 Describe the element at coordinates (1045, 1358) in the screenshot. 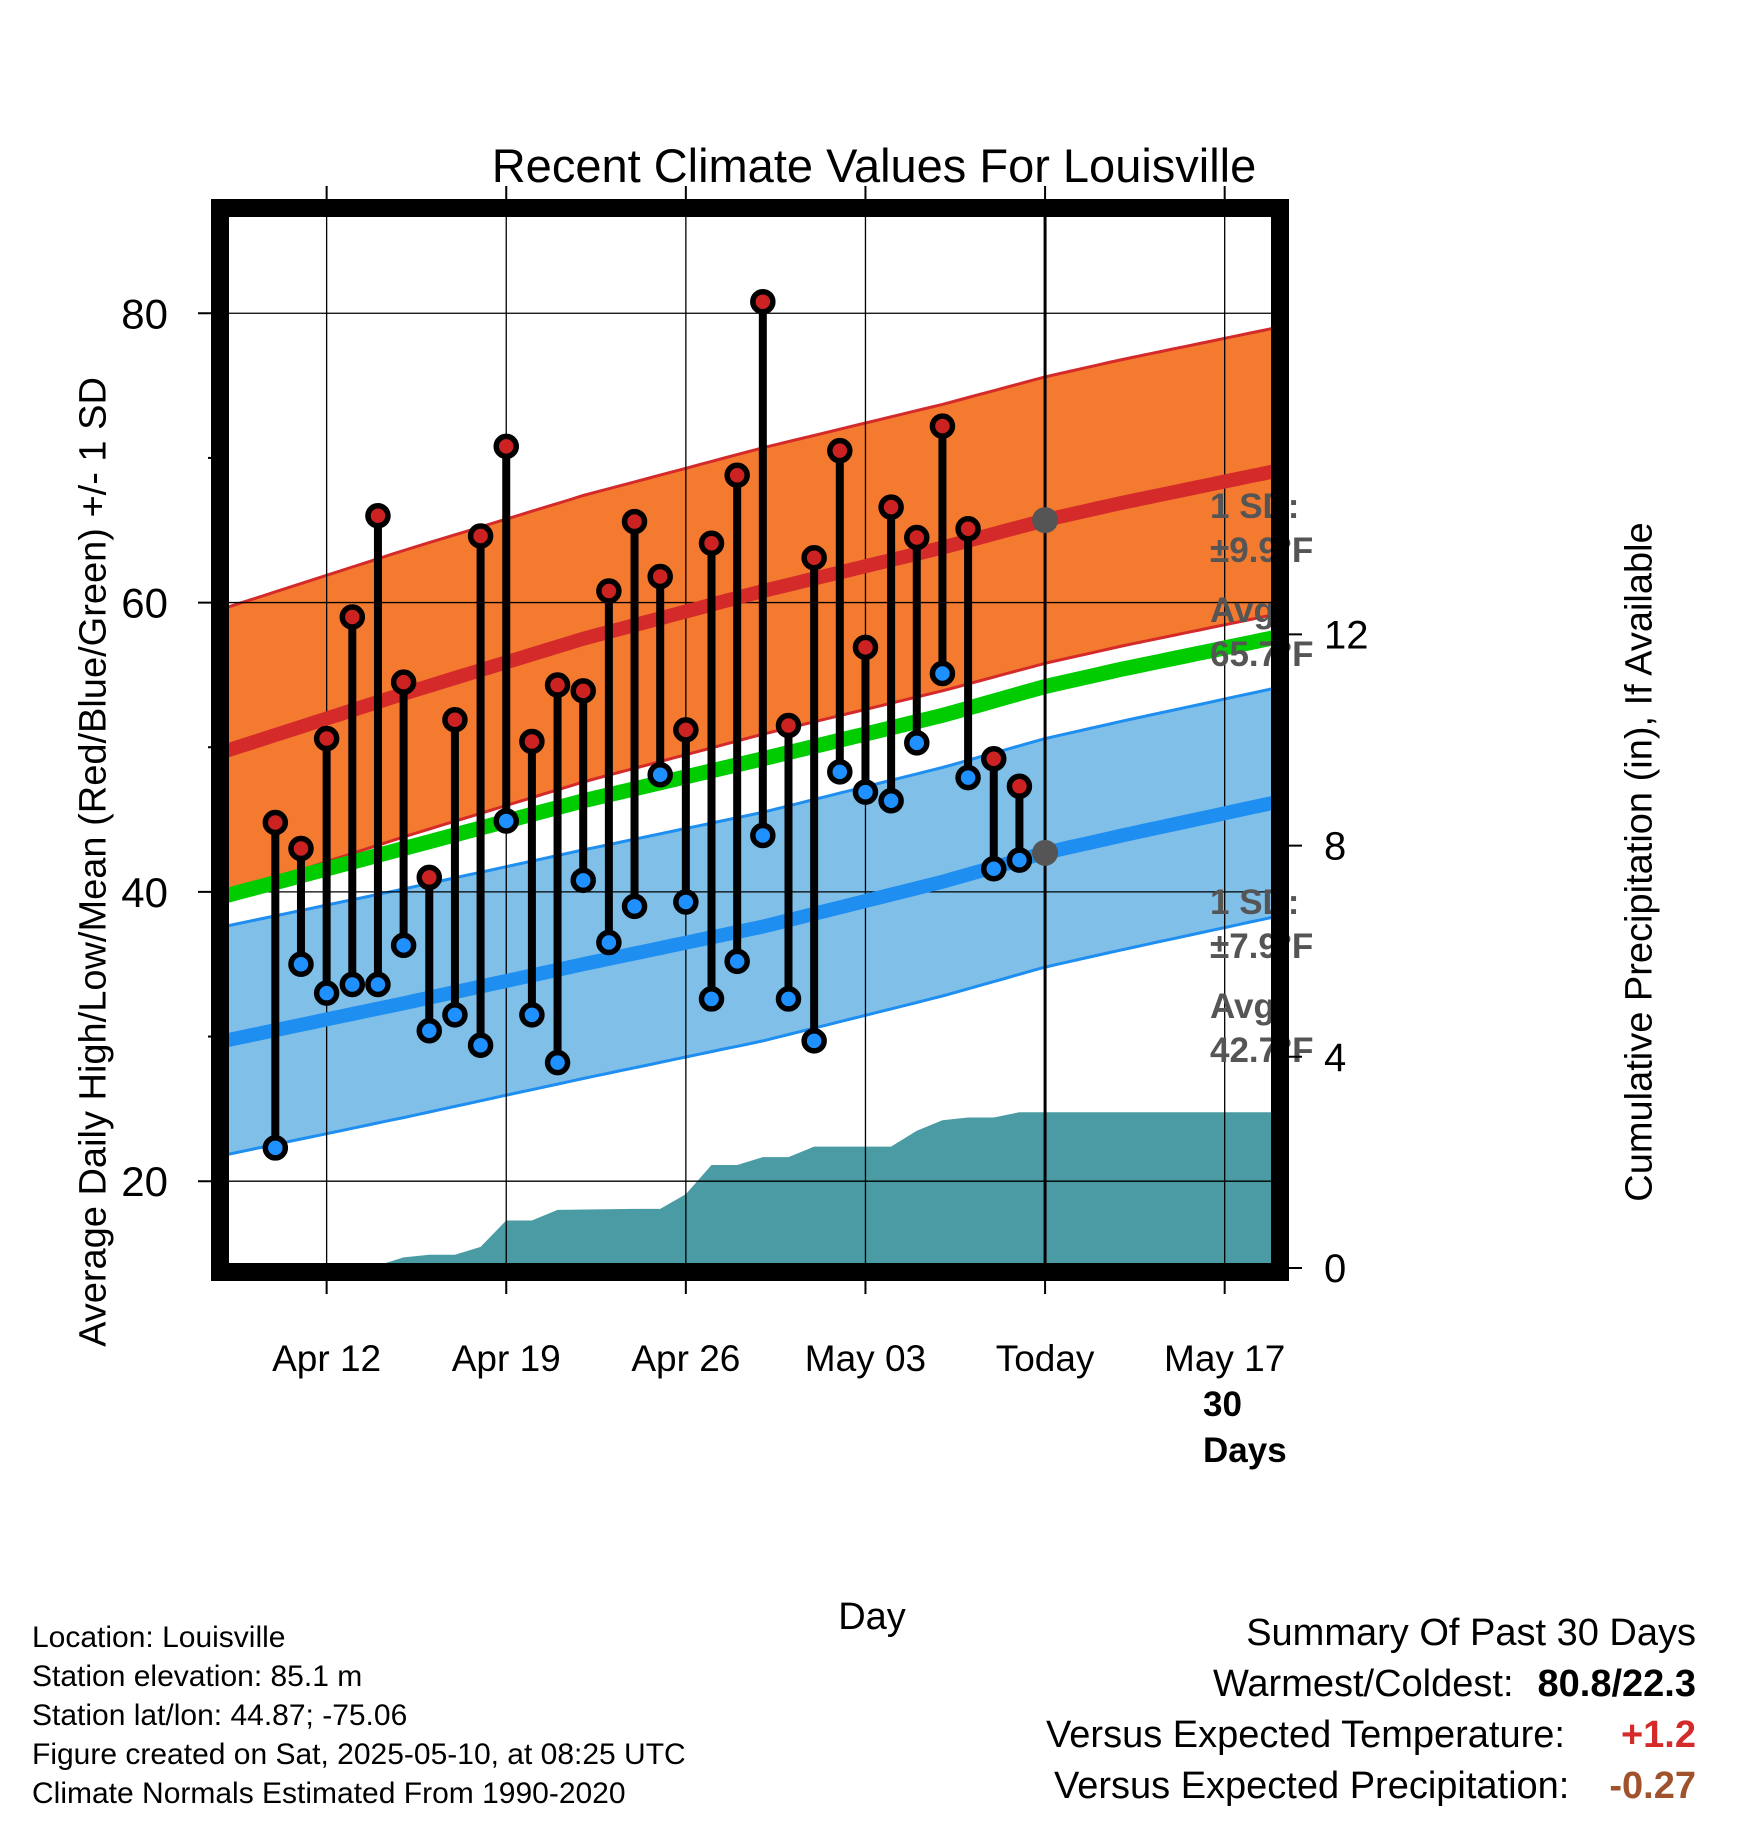

I see `x-tick-label: Today` at that location.